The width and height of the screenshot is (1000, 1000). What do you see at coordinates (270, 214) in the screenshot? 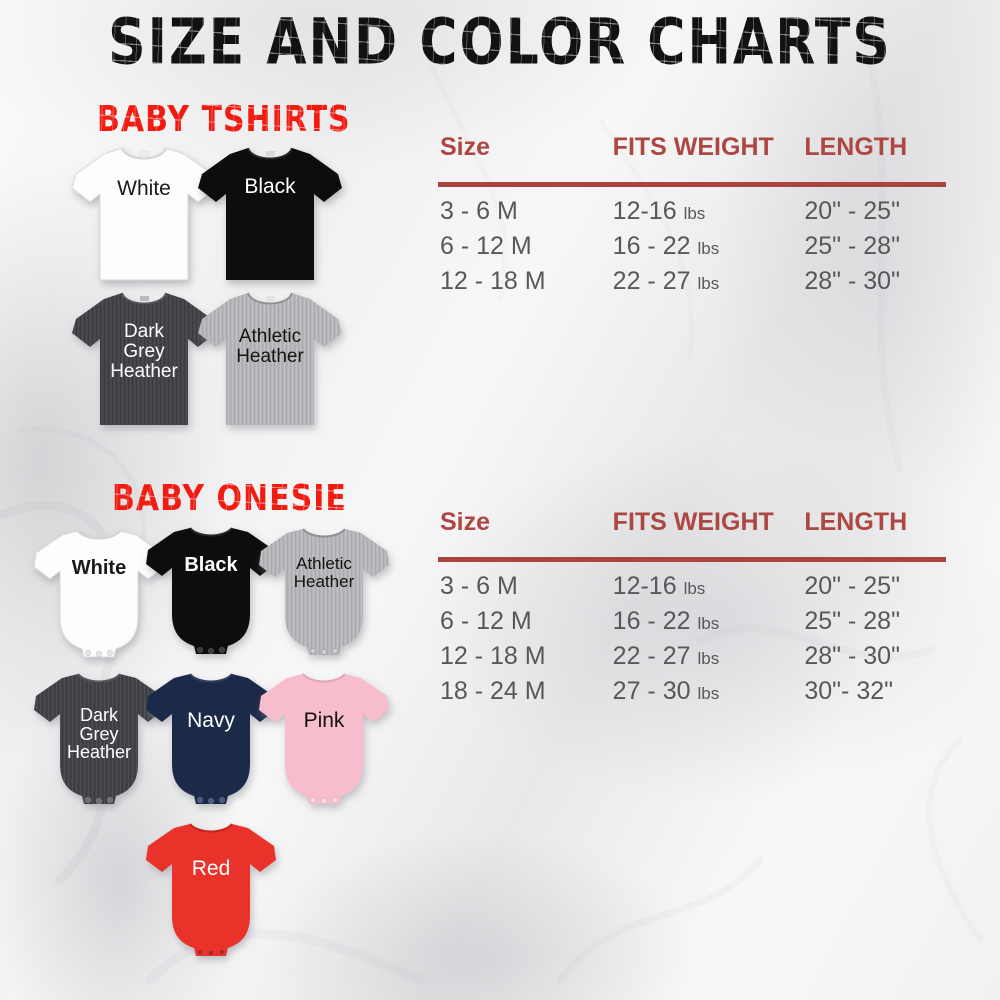
I see `tshirt-swatch-black: Black` at bounding box center [270, 214].